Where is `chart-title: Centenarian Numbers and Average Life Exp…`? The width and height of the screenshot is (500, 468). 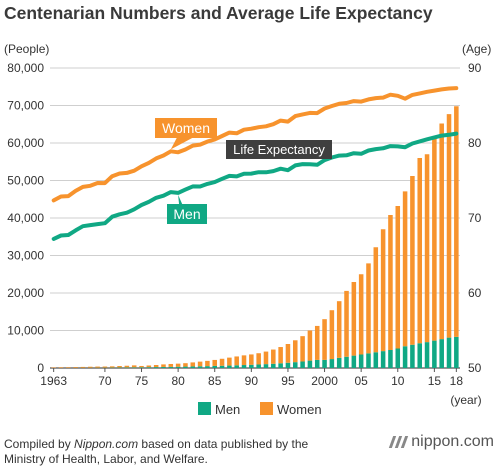 chart-title: Centenarian Numbers and Average Life Exp… is located at coordinates (218, 13).